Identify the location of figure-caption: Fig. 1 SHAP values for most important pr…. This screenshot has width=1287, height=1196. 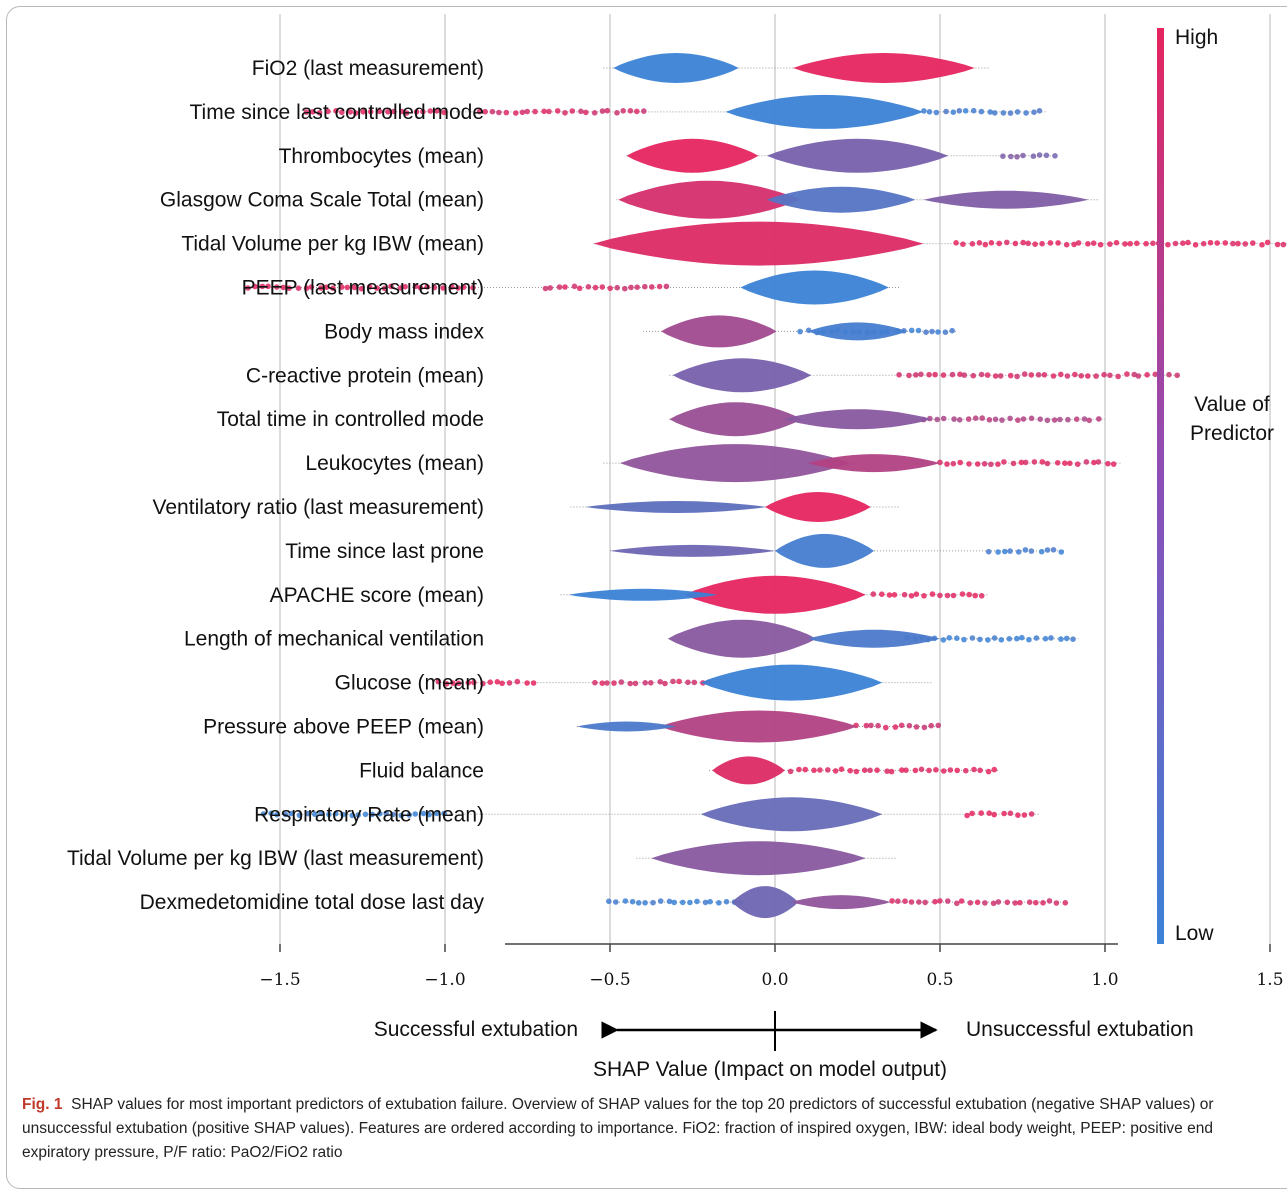
(649, 1129).